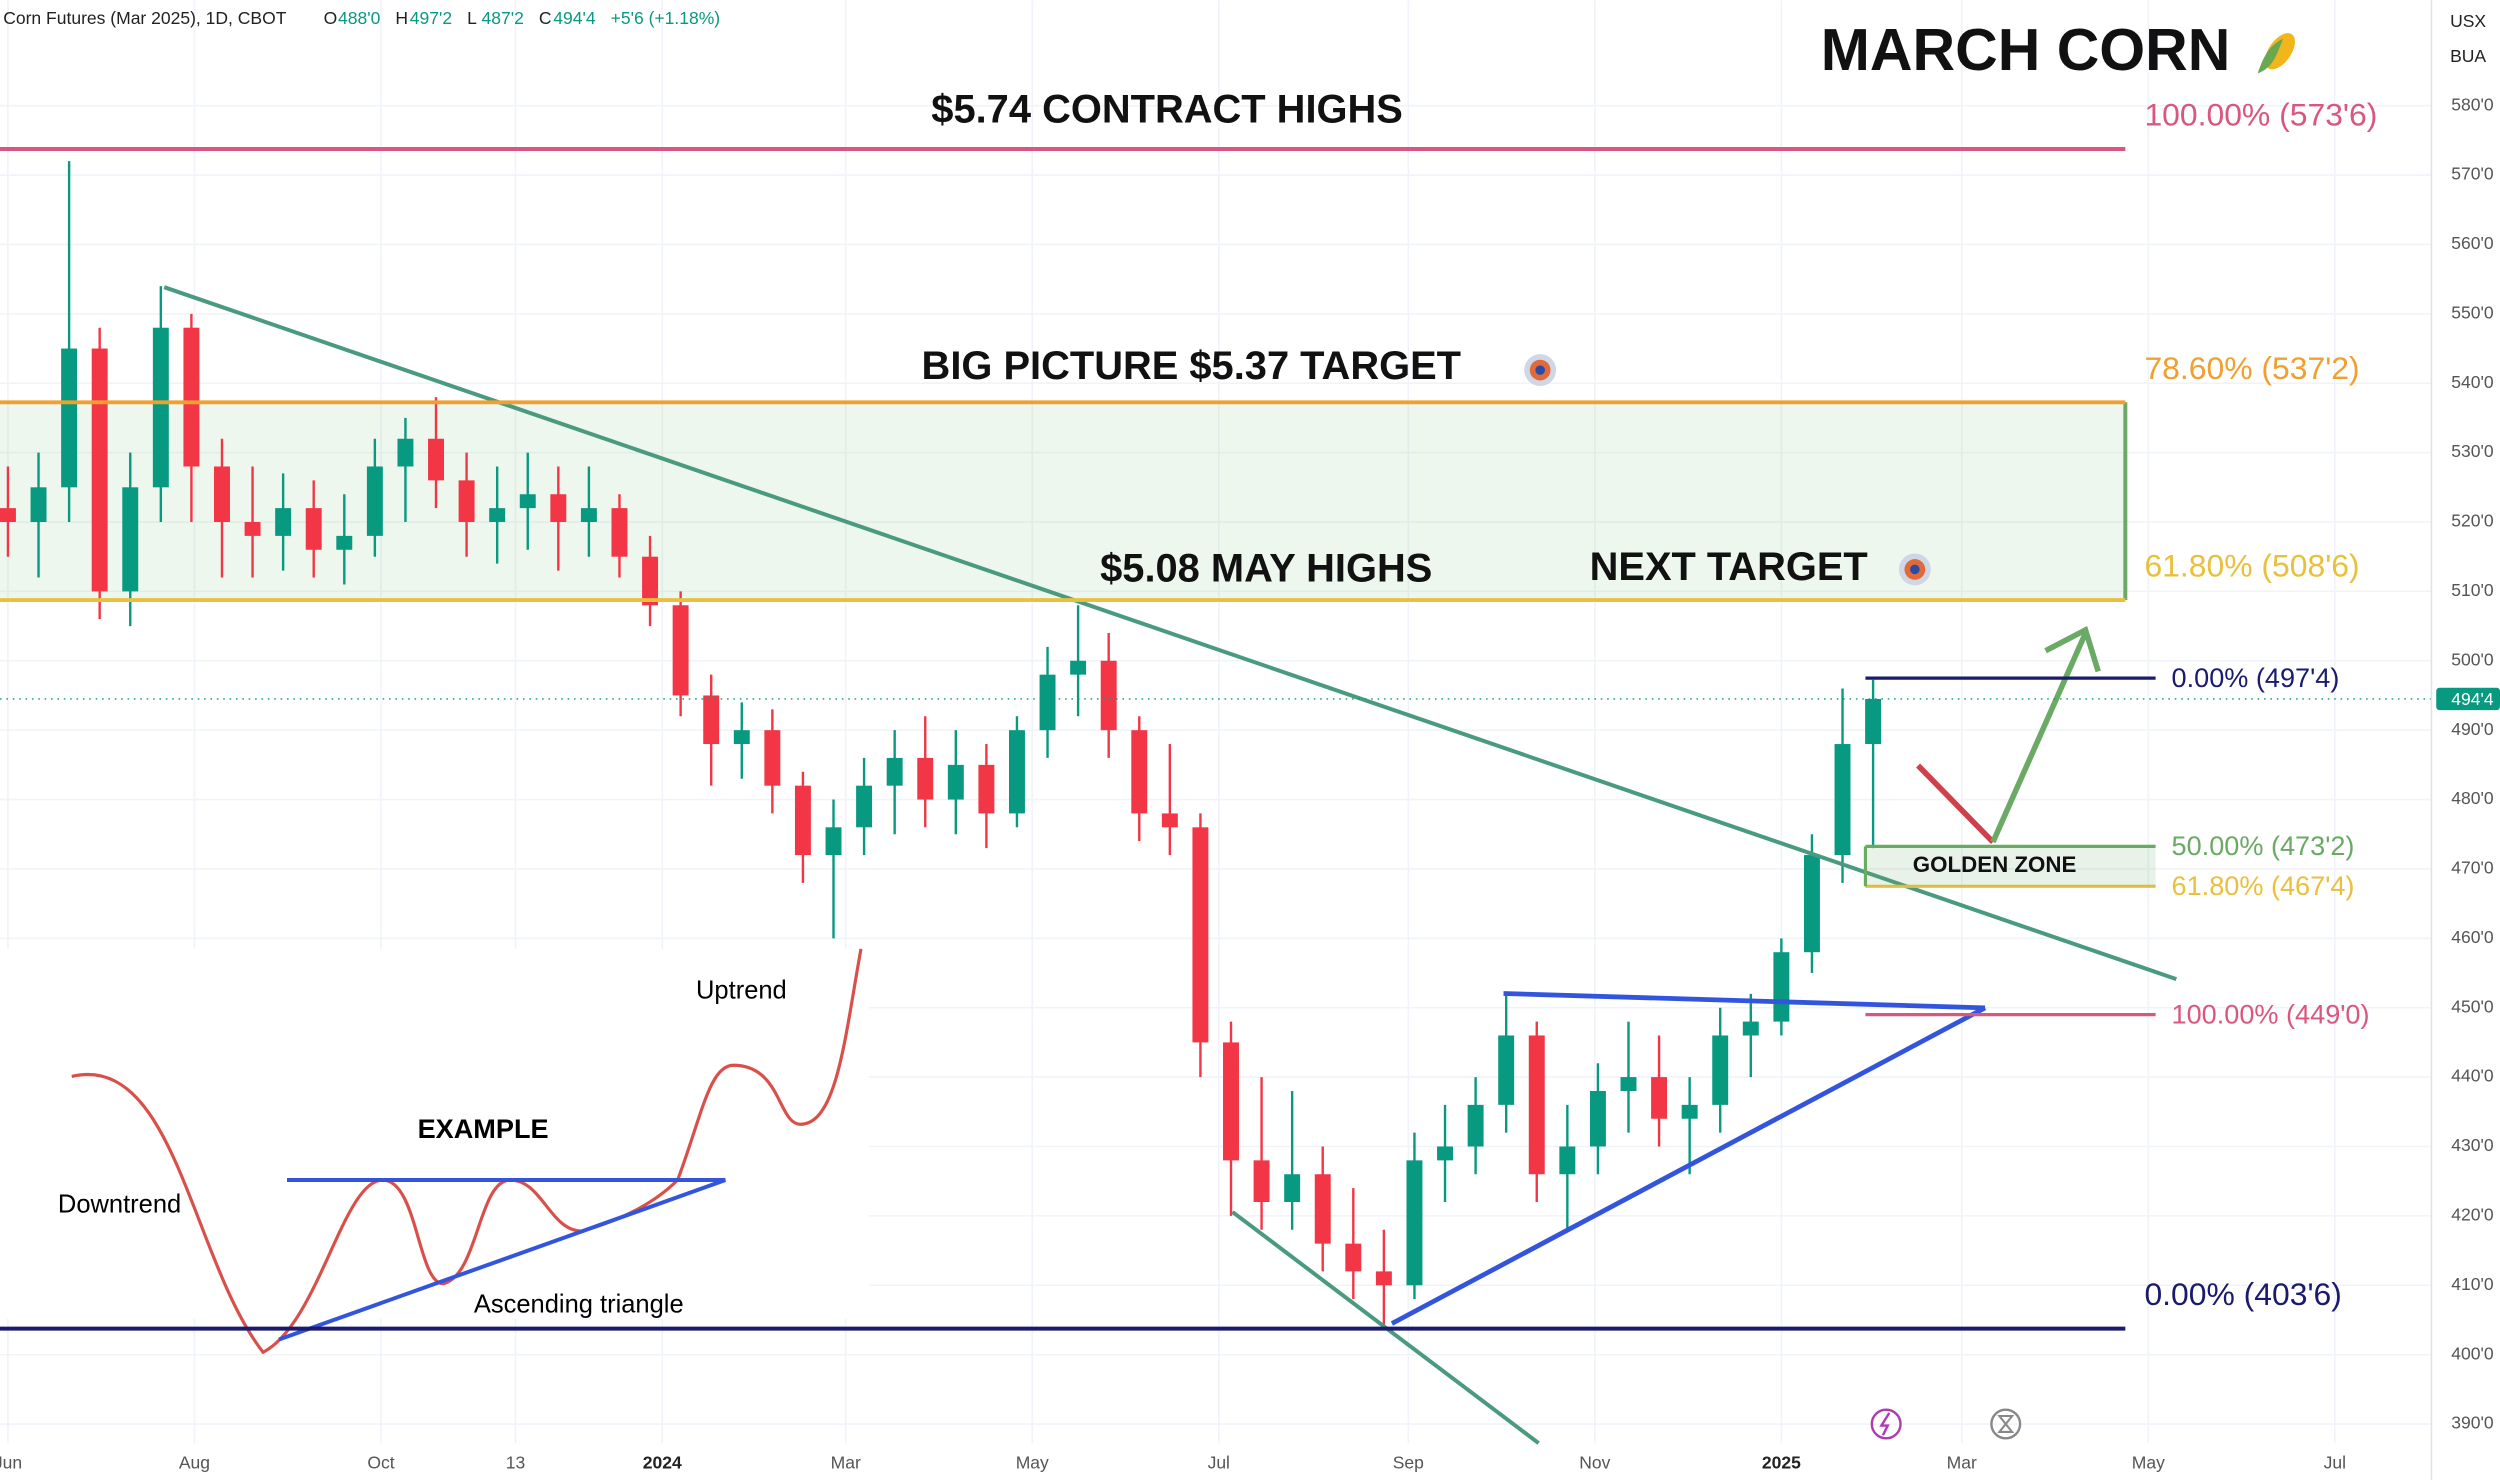 The image size is (2500, 1480). Describe the element at coordinates (2472, 1006) in the screenshot. I see `y-tick-label: 450'0` at that location.